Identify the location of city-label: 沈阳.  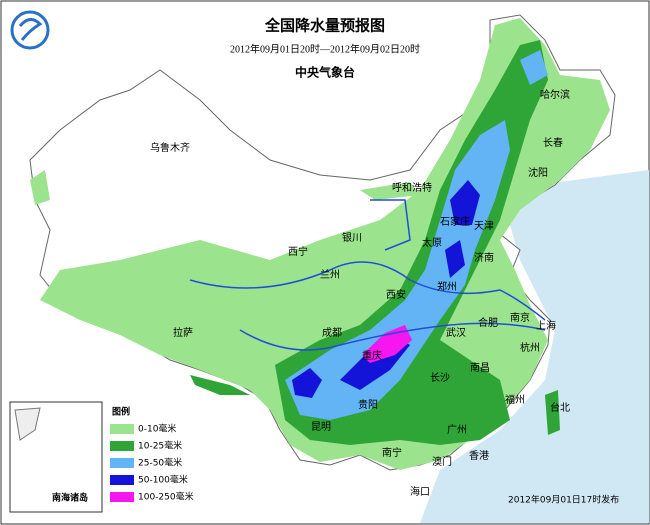
(538, 172).